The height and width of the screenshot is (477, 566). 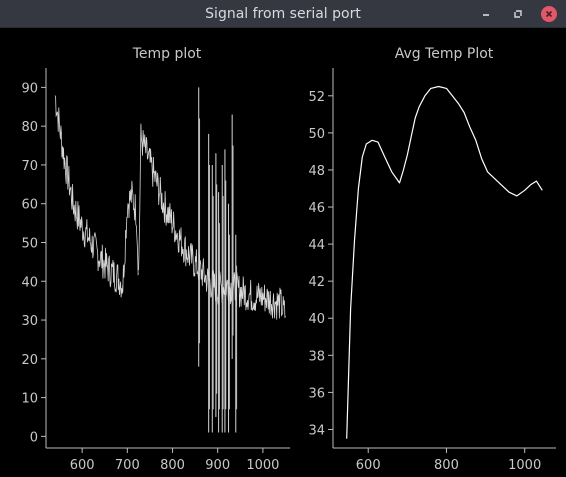 I want to click on restore-icon, so click(x=518, y=14).